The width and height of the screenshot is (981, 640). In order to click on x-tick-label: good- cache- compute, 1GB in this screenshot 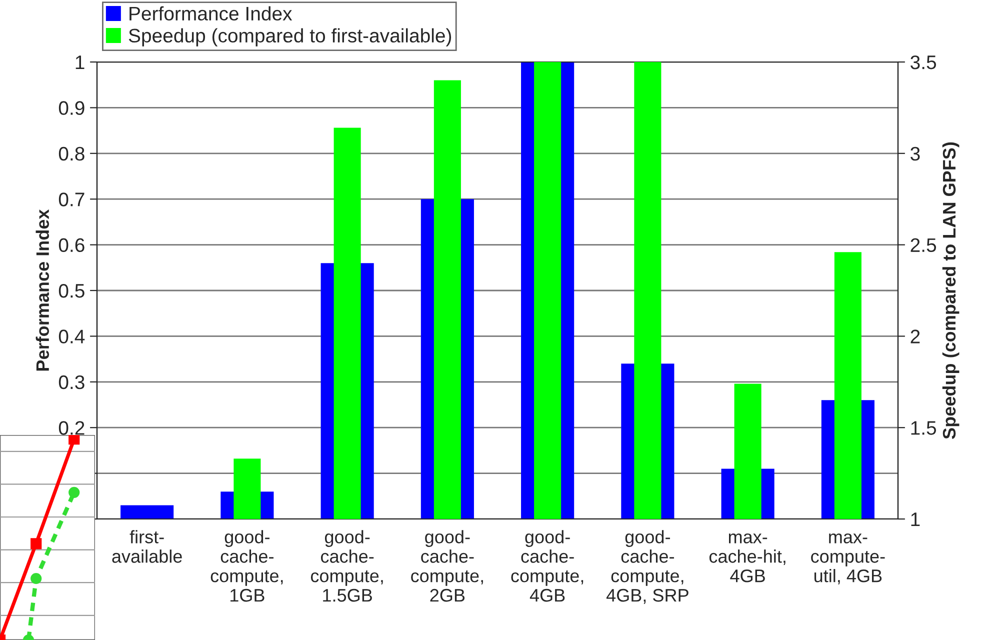, I will do `click(246, 566)`.